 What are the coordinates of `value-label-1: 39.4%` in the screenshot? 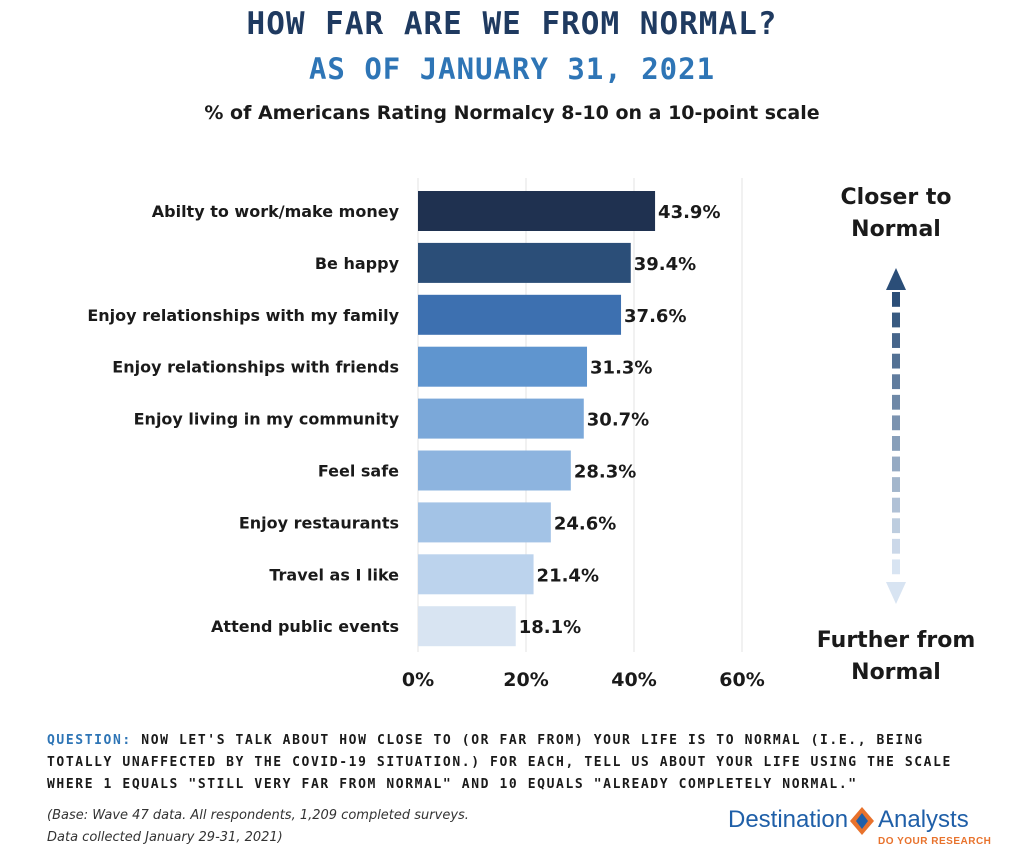 It's located at (665, 264).